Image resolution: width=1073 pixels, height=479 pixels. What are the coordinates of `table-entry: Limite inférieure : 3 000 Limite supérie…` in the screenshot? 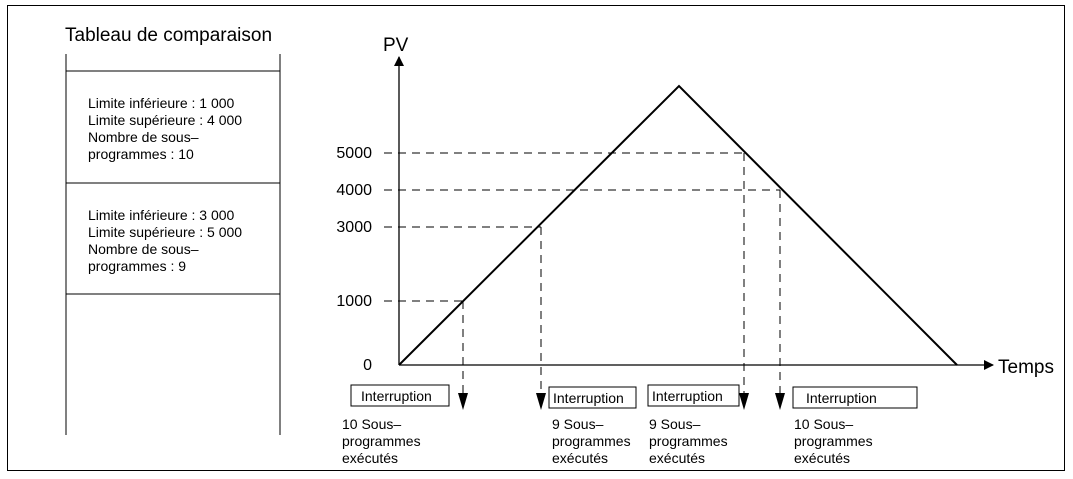 It's located at (165, 240).